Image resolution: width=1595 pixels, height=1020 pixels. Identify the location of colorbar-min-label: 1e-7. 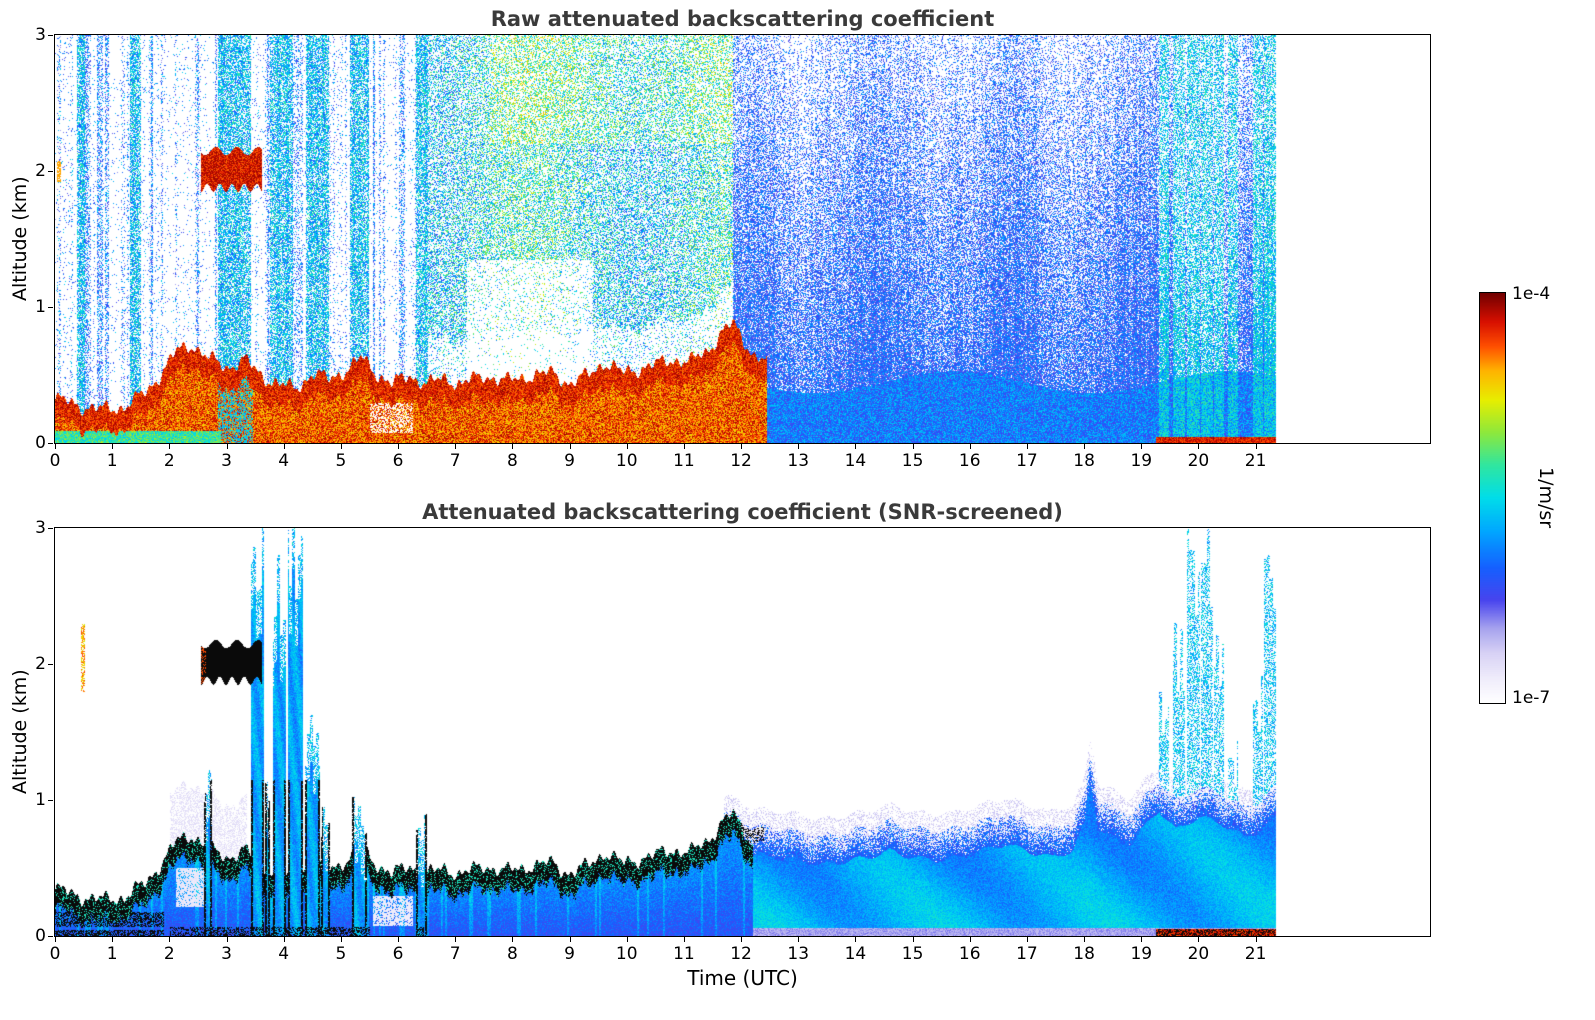
(1531, 698).